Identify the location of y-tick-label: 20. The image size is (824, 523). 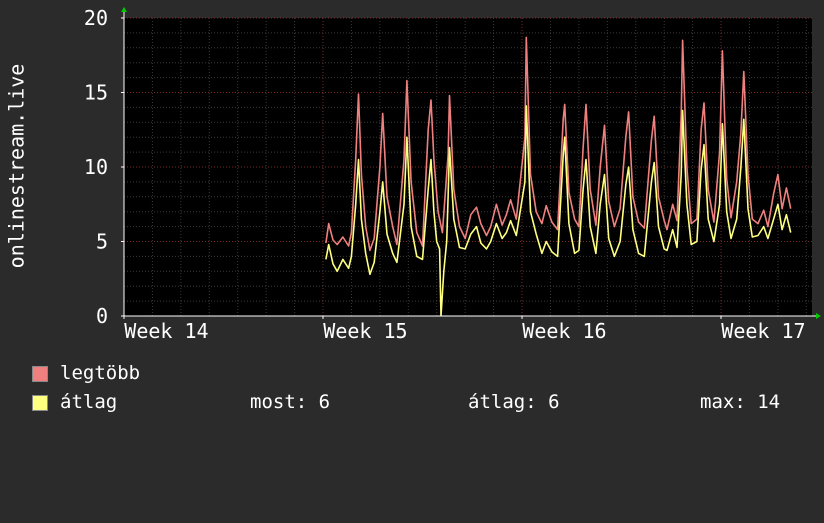
(96, 18).